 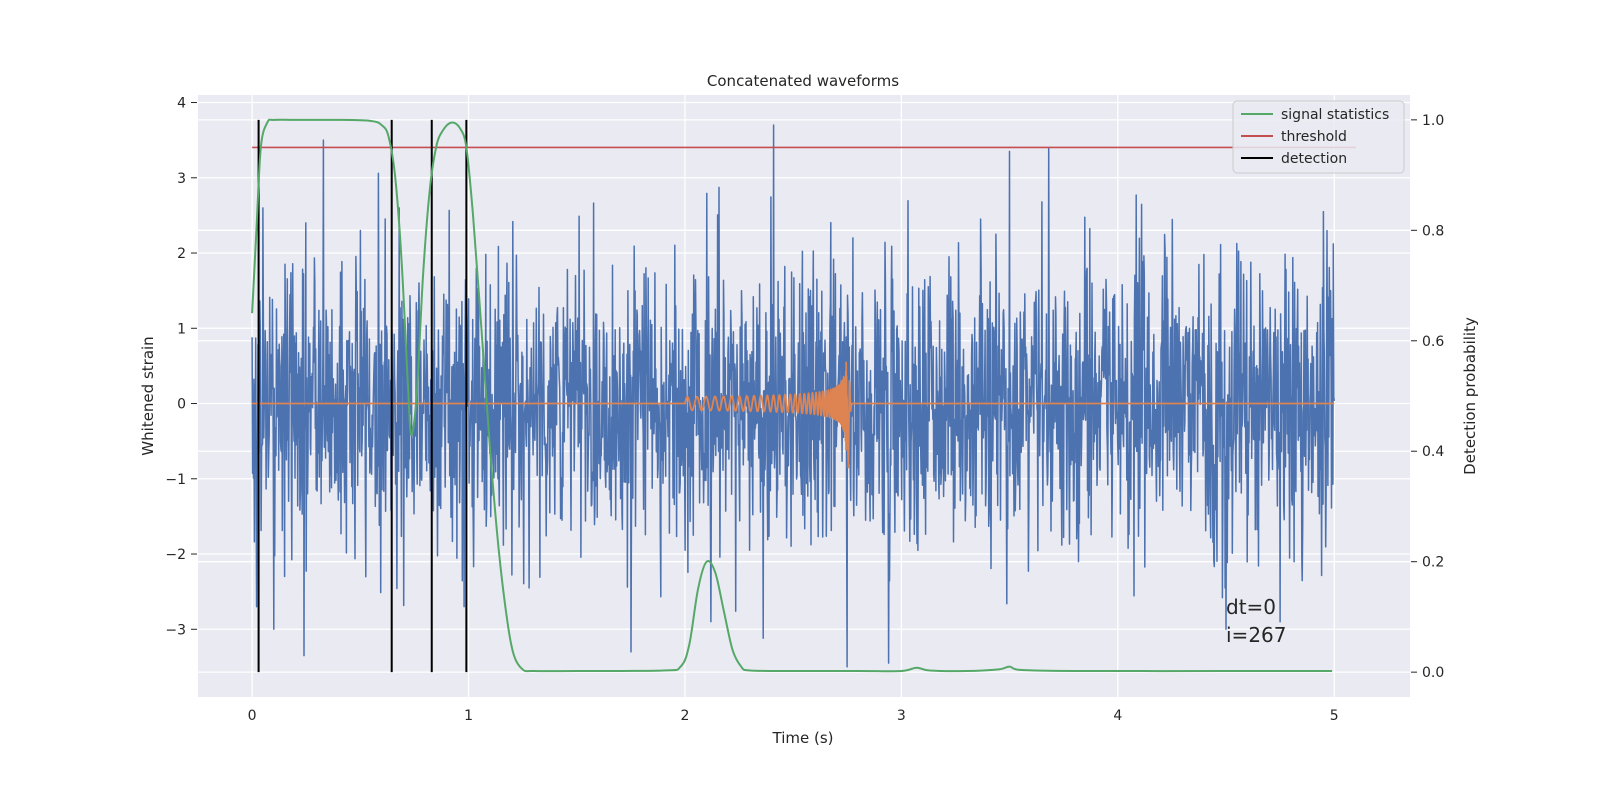 I want to click on legend-box, so click(x=1318, y=137).